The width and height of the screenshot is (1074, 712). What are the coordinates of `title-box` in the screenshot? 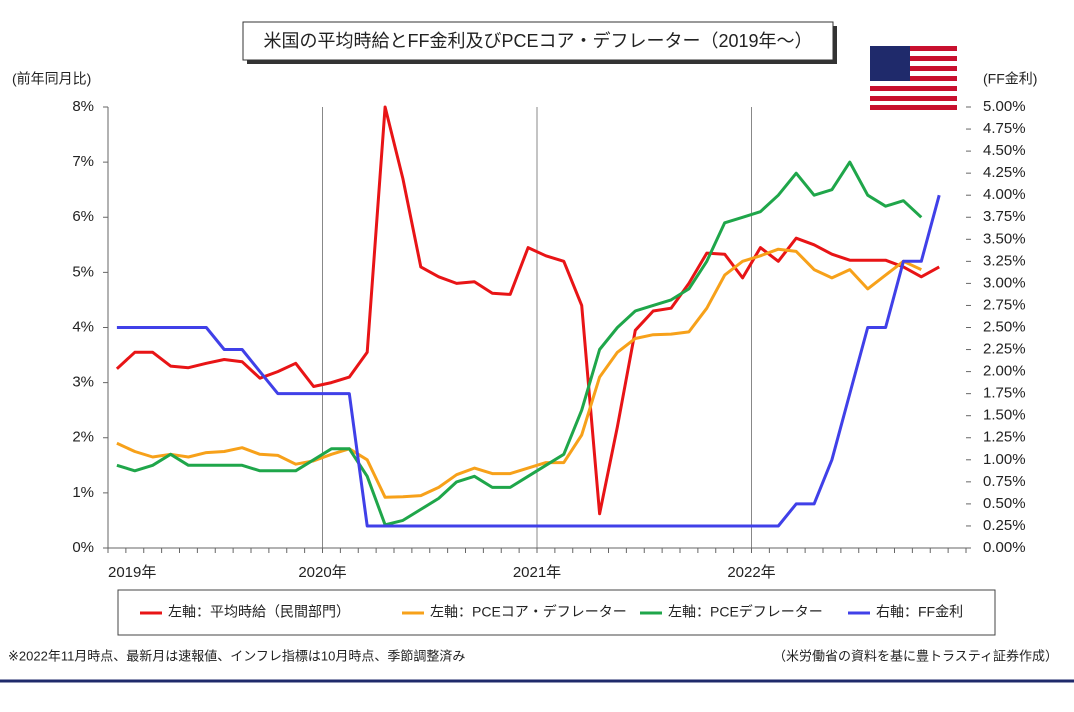 It's located at (538, 41).